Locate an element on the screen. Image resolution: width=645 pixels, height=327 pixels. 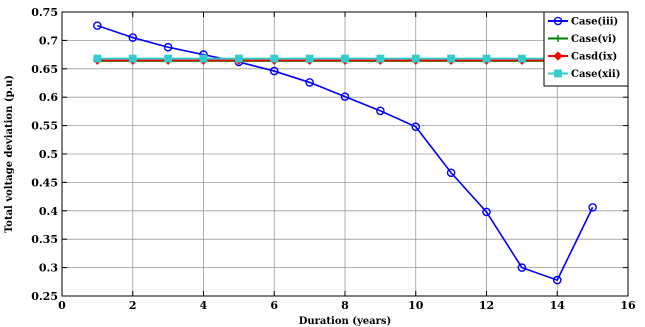
y-tick-label: 0.6 is located at coordinates (48, 97).